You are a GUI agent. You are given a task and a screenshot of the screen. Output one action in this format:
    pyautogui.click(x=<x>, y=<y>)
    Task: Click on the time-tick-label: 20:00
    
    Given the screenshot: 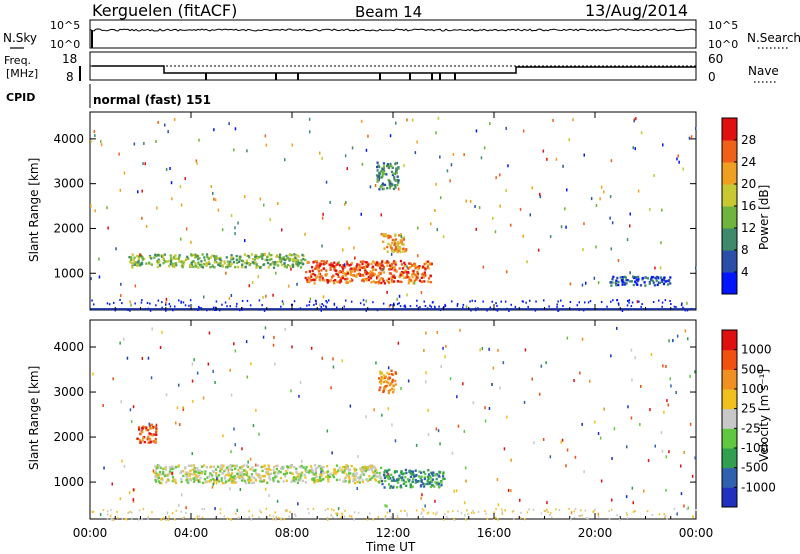 What is the action you would take?
    pyautogui.click(x=595, y=533)
    